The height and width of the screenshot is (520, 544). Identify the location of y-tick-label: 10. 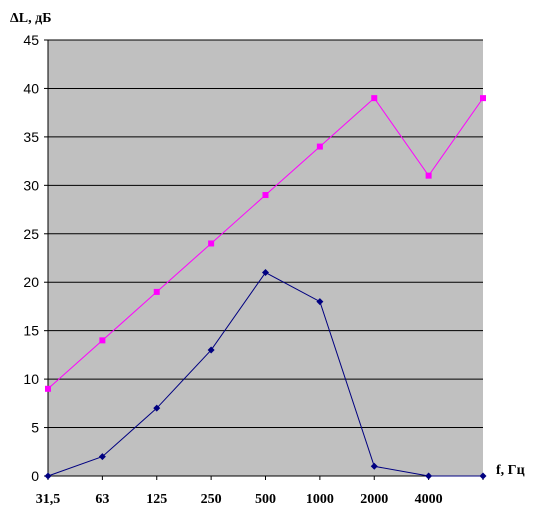
(31, 379).